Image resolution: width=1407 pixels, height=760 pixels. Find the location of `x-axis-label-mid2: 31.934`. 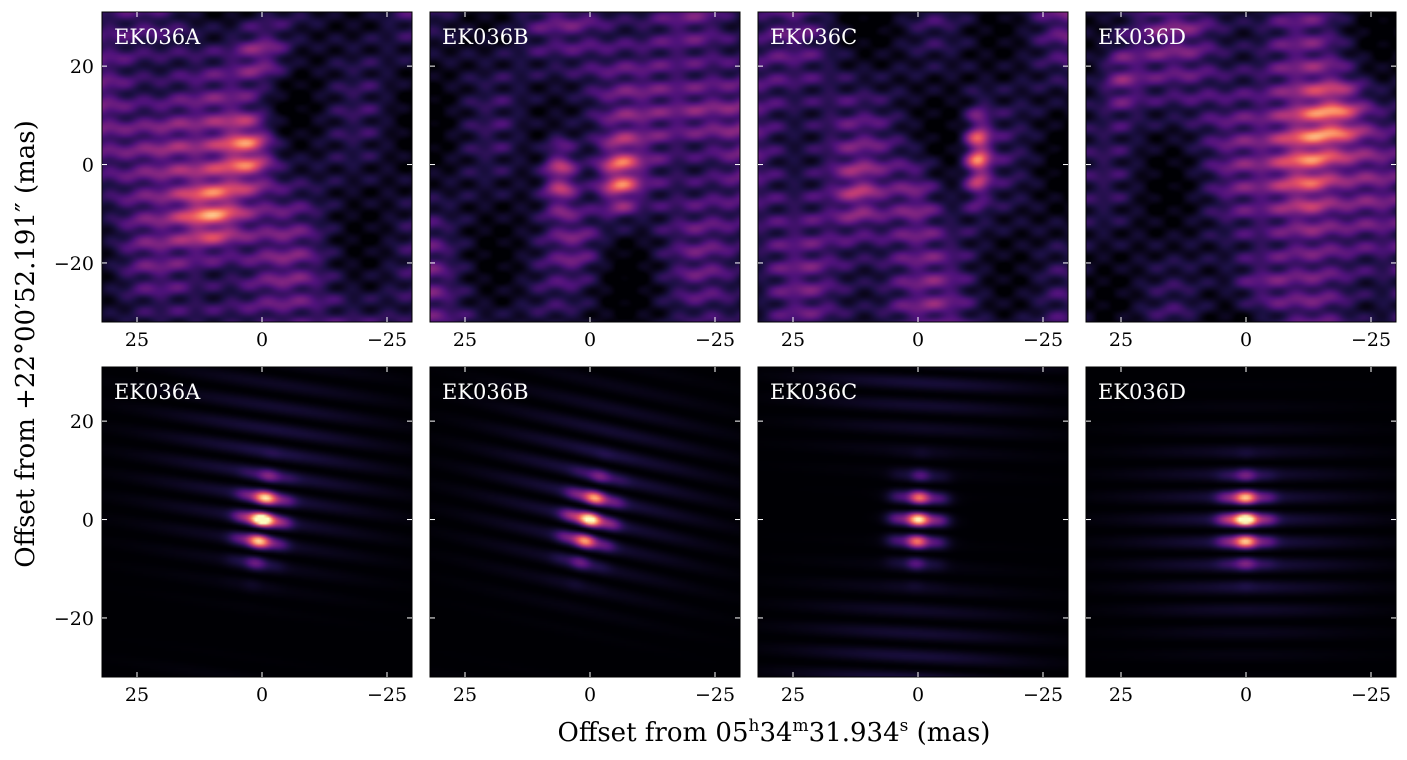

x-axis-label-mid2: 31.934 is located at coordinates (854, 733).